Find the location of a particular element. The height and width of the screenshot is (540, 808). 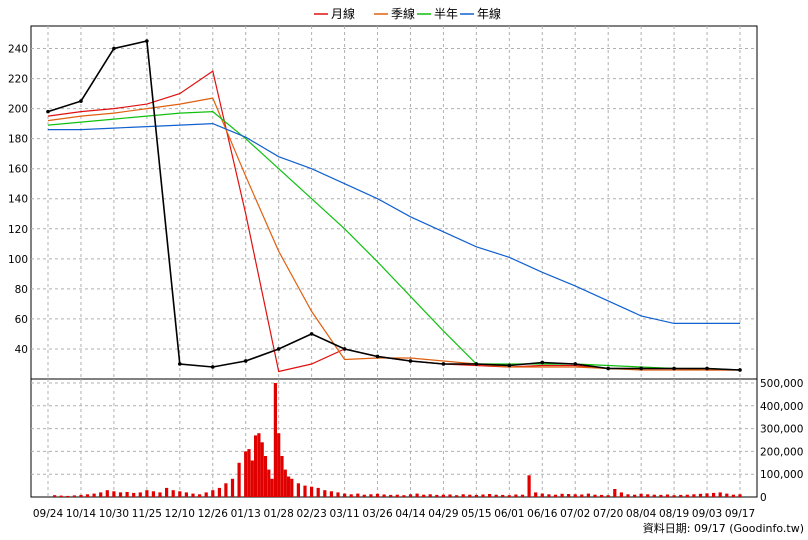

x-tick-label-3: 11/25 is located at coordinates (147, 514).